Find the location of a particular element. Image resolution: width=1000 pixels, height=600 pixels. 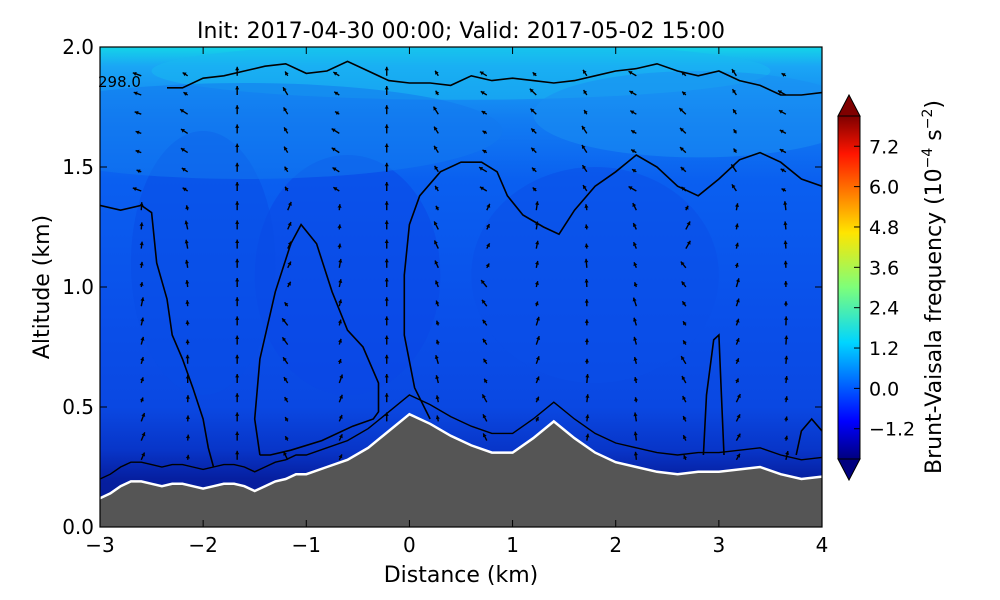

colorbar-units-open: (10 is located at coordinates (934, 186).